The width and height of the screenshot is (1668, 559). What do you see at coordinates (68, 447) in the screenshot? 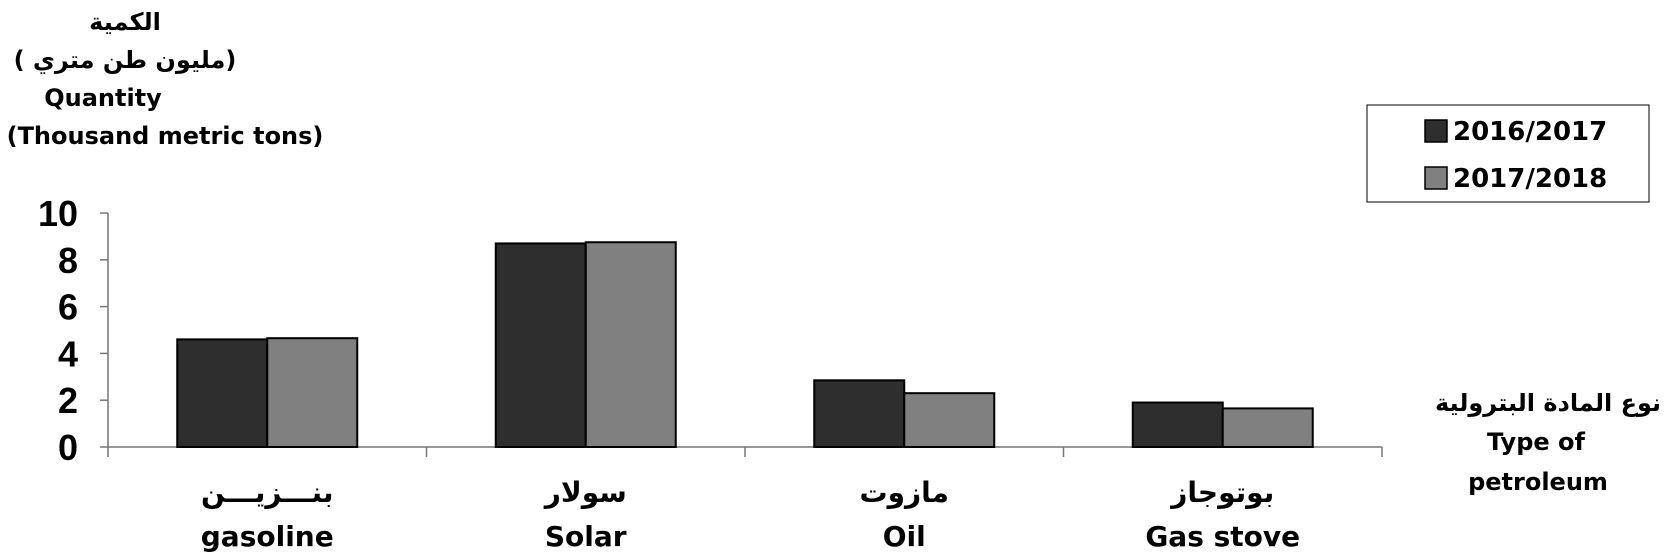
I see `y-tick-label: 0` at bounding box center [68, 447].